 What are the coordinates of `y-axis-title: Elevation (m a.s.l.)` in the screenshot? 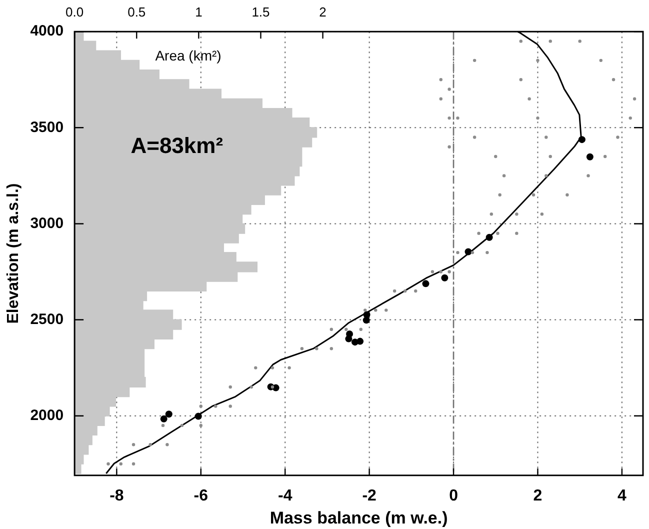 It's located at (13, 253).